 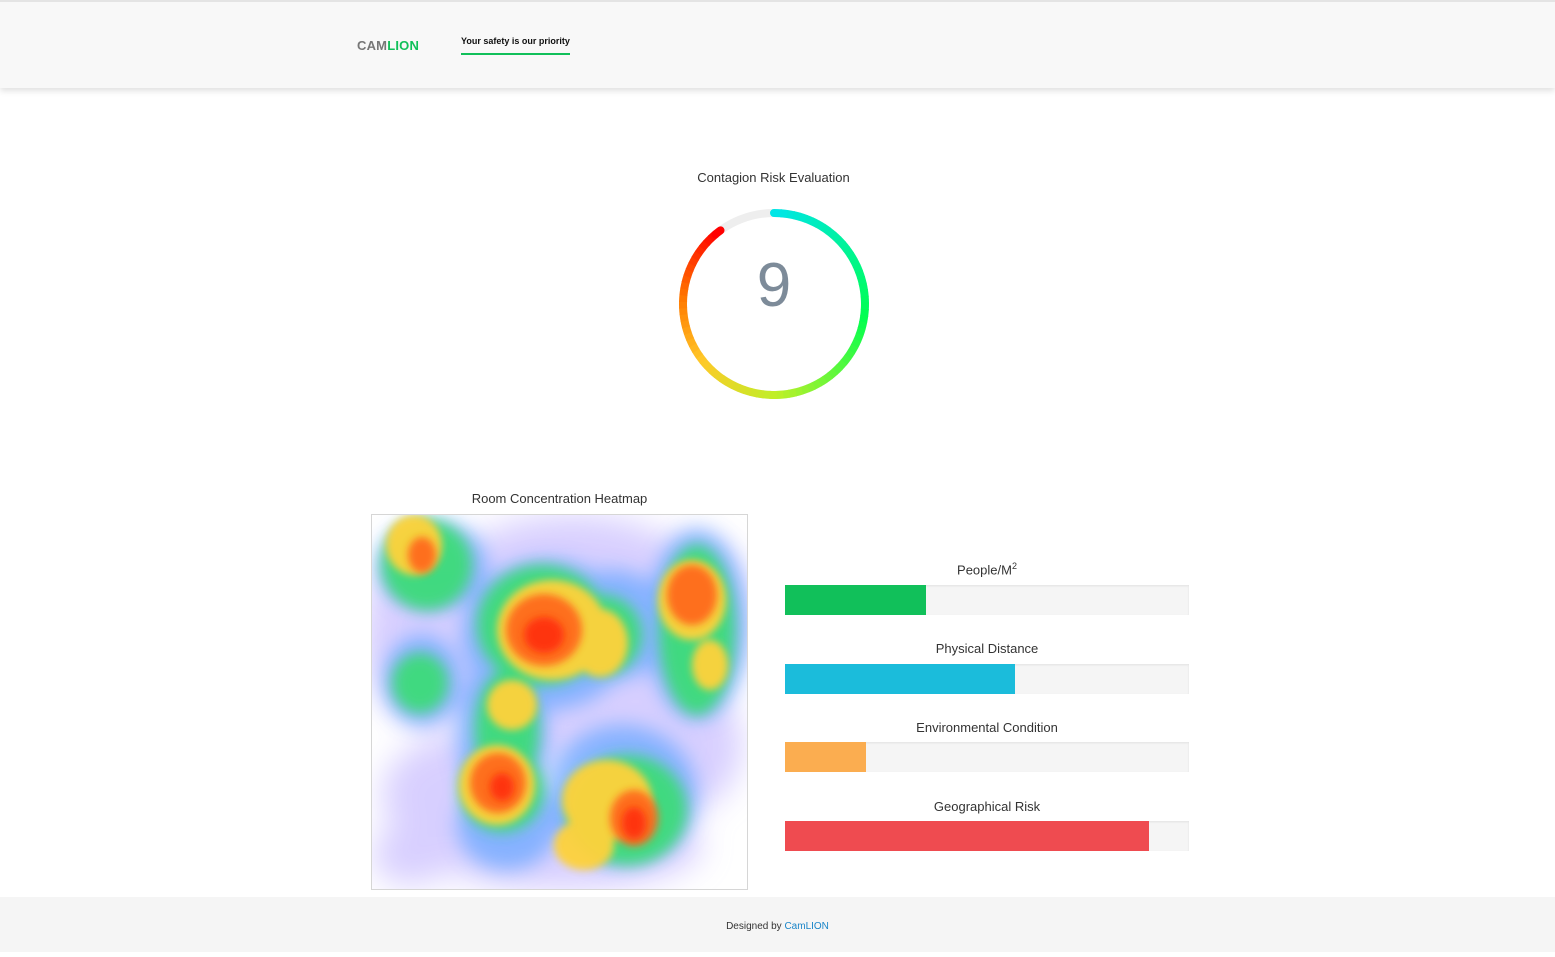 What do you see at coordinates (773, 177) in the screenshot?
I see `risk-title: Contagion Risk Evaluation` at bounding box center [773, 177].